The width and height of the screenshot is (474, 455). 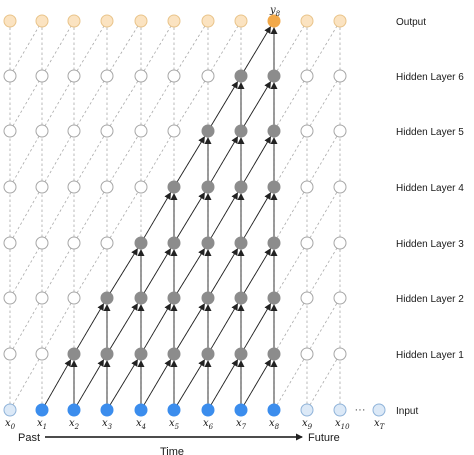 I want to click on layer-label: Output, so click(x=411, y=22).